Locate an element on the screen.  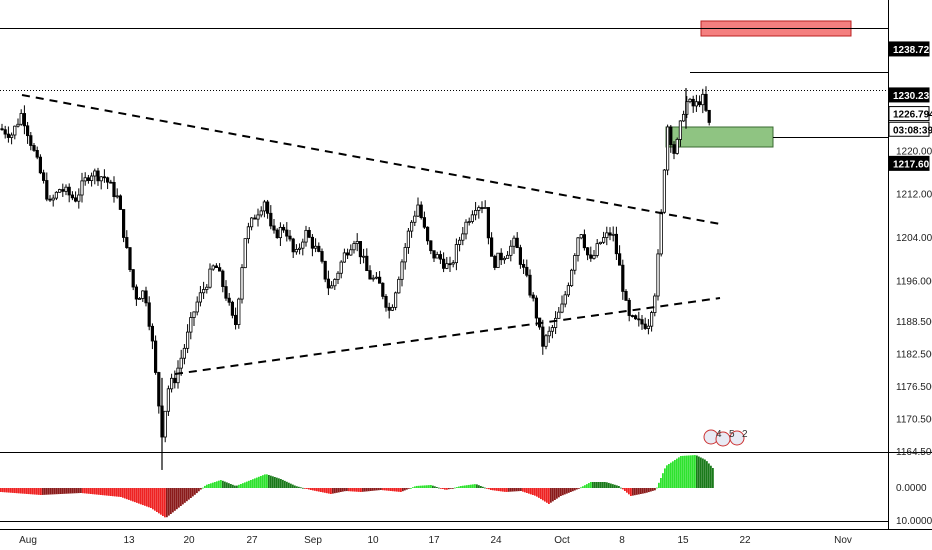
event-count-3: 2 is located at coordinates (745, 434).